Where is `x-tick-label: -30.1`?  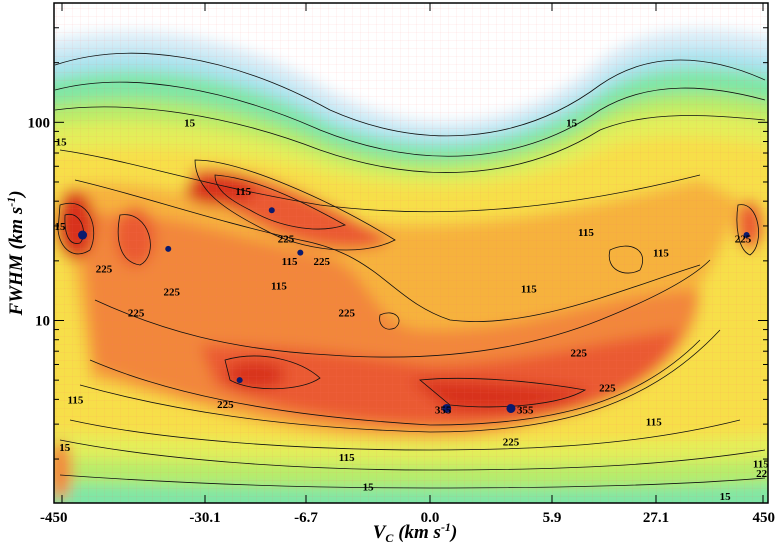
x-tick-label: -30.1 is located at coordinates (204, 518).